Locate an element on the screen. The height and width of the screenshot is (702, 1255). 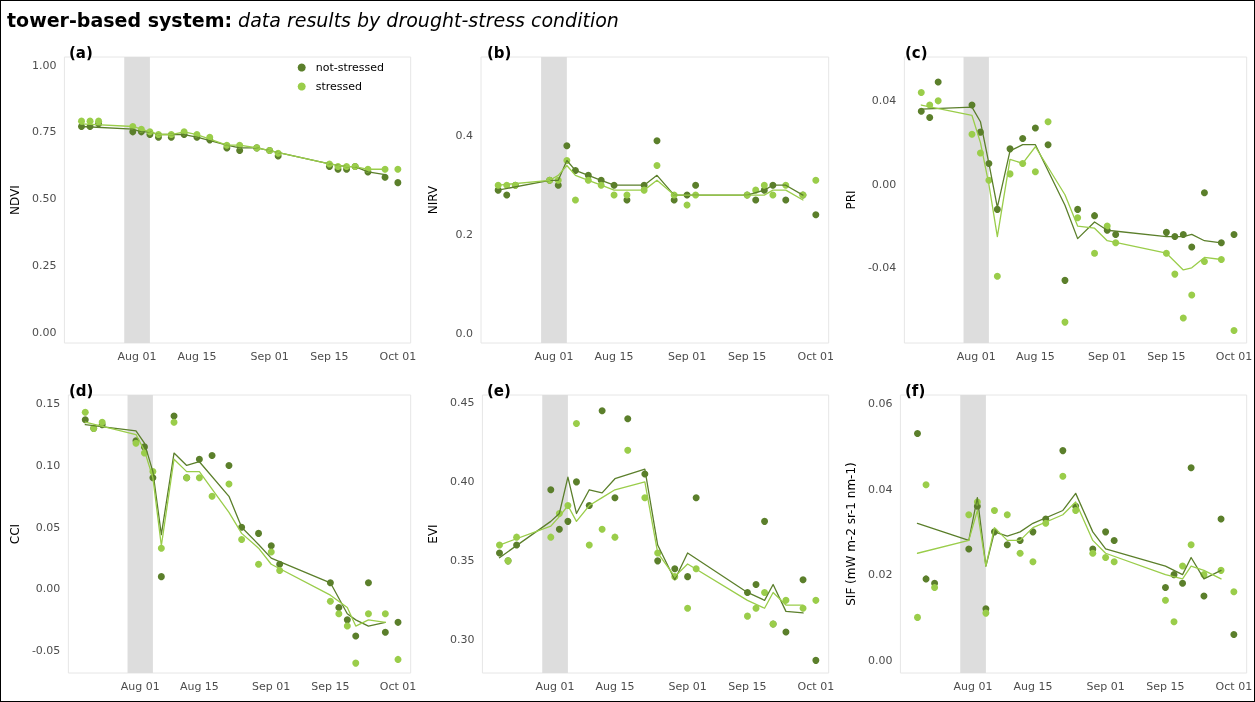
legend-label: stressed is located at coordinates (339, 86).